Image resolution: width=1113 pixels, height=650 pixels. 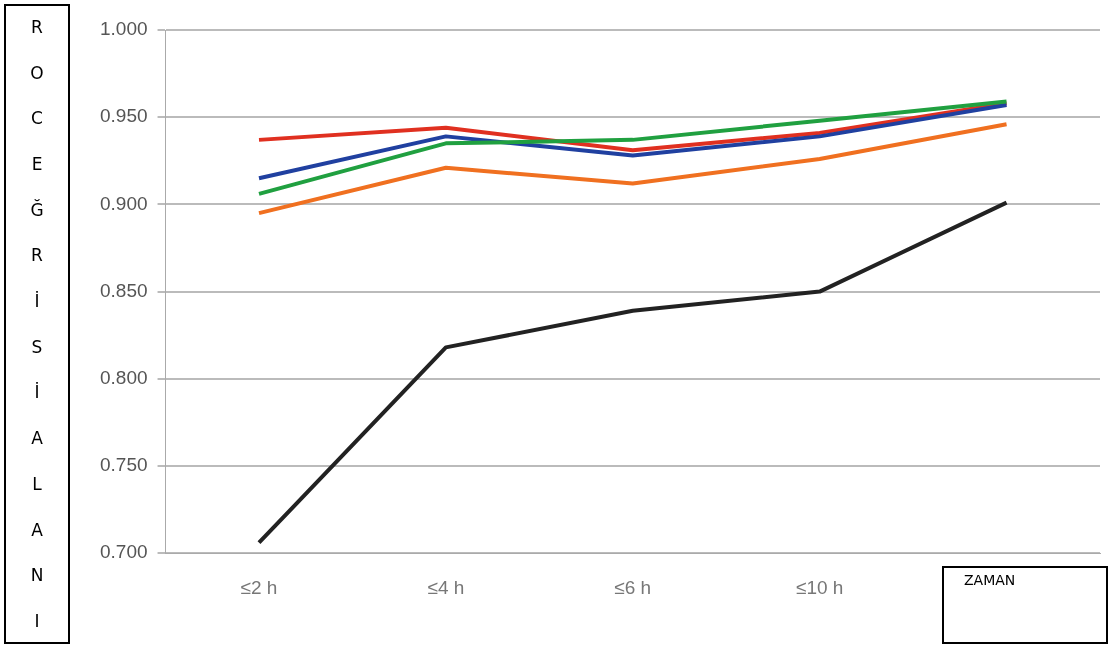 What do you see at coordinates (124, 29) in the screenshot?
I see `y-tick-label: 1.000` at bounding box center [124, 29].